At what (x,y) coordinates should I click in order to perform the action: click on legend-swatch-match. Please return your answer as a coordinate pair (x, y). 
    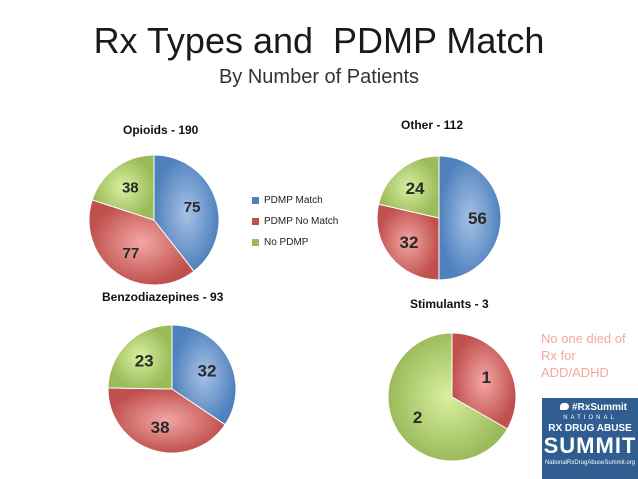
    Looking at the image, I should click on (255, 200).